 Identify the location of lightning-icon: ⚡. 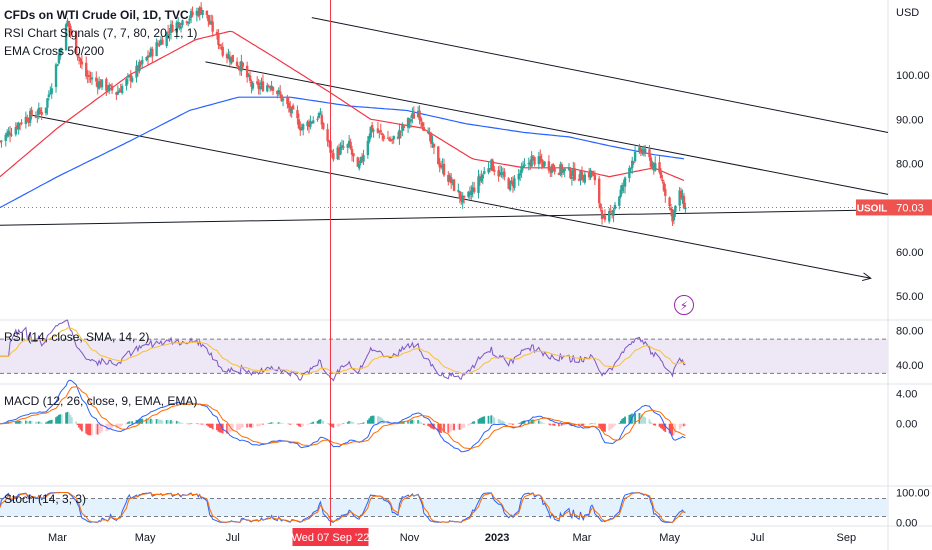
(684, 305).